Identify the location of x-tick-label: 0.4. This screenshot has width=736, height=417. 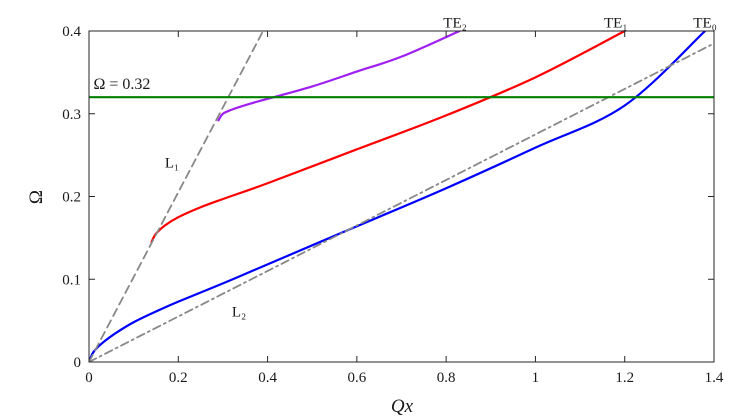
(267, 378).